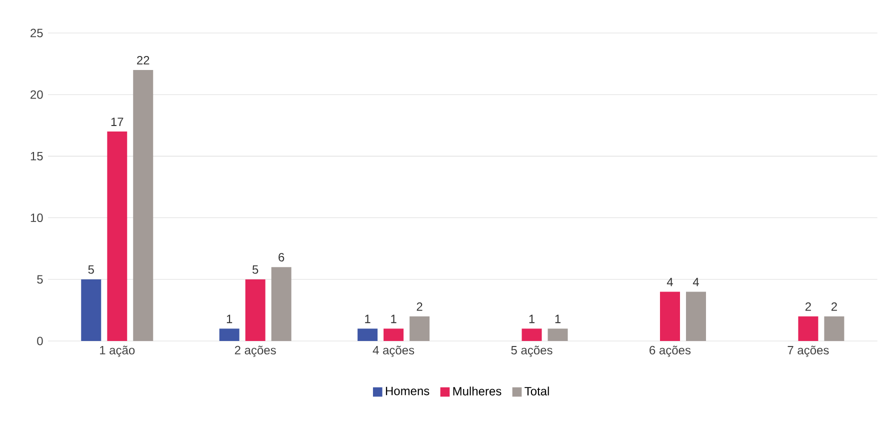 This screenshot has height=421, width=886. Describe the element at coordinates (281, 257) in the screenshot. I see `data-label: 6` at that location.